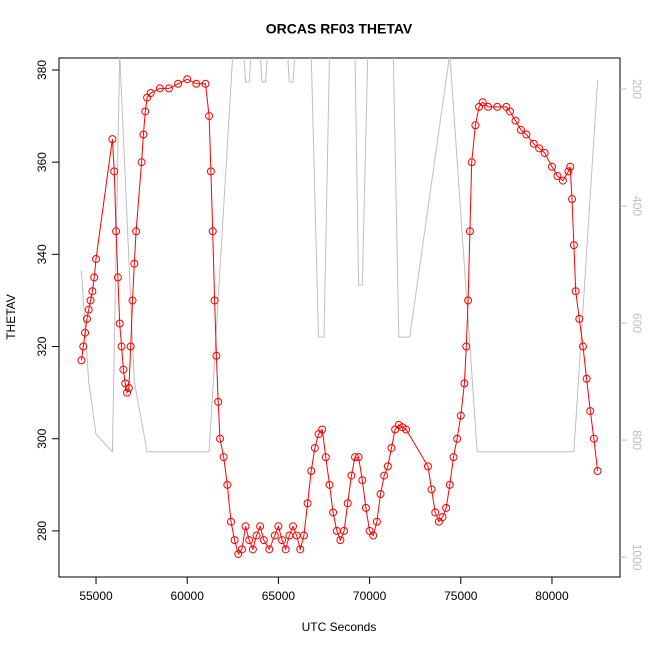 Image resolution: width=650 pixels, height=650 pixels. Describe the element at coordinates (552, 596) in the screenshot. I see `x-tick-label: 80000` at that location.